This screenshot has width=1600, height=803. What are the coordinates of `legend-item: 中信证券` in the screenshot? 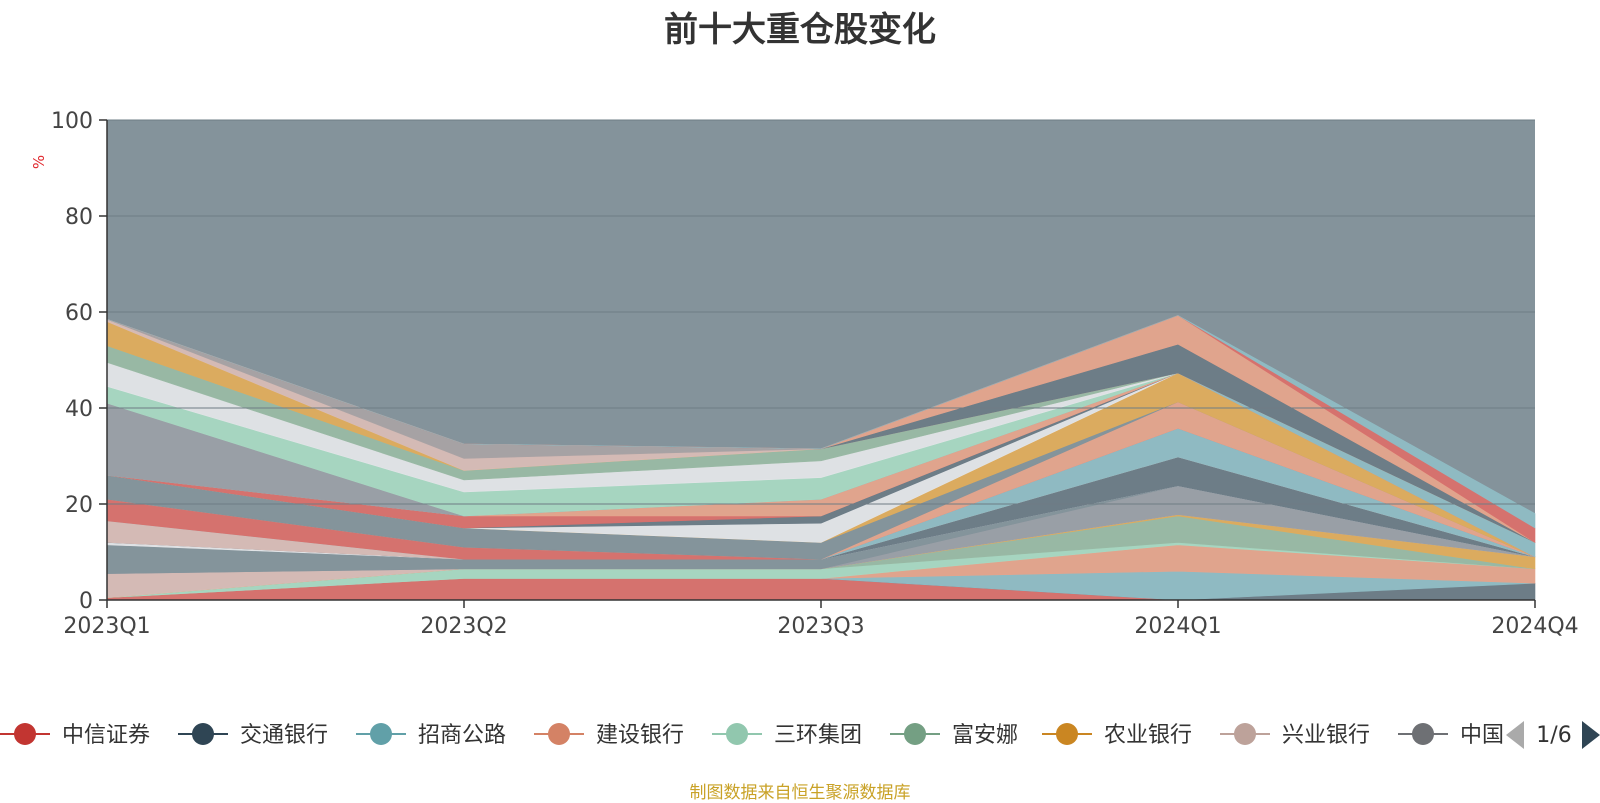 It's located at (75, 735).